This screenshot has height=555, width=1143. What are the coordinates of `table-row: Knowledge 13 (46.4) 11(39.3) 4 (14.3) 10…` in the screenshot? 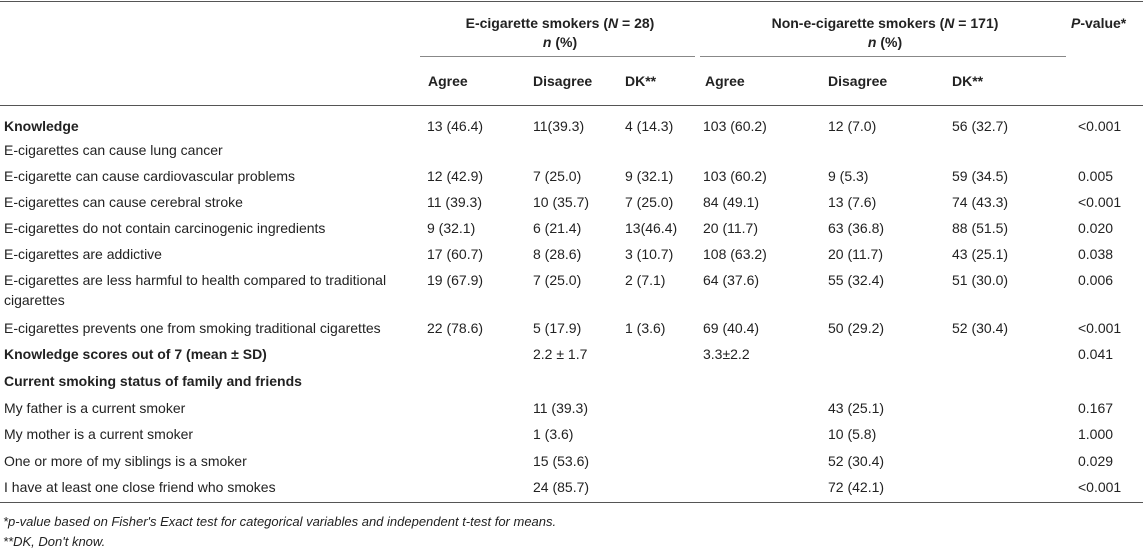 It's located at (571, 131).